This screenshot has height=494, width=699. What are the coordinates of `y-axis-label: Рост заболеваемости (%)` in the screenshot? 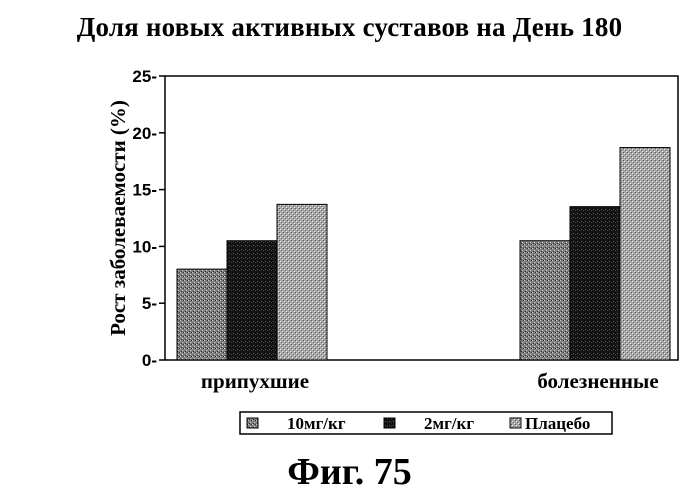 It's located at (118, 218).